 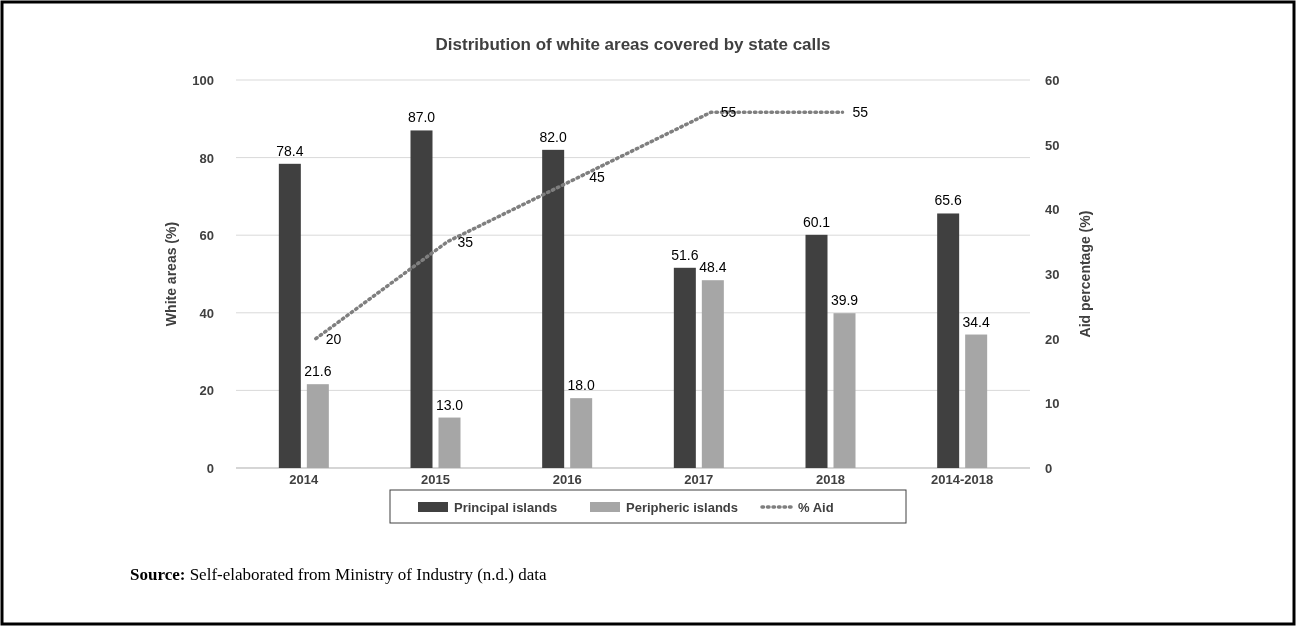 What do you see at coordinates (1049, 468) in the screenshot?
I see `y2-tick-label: 0` at bounding box center [1049, 468].